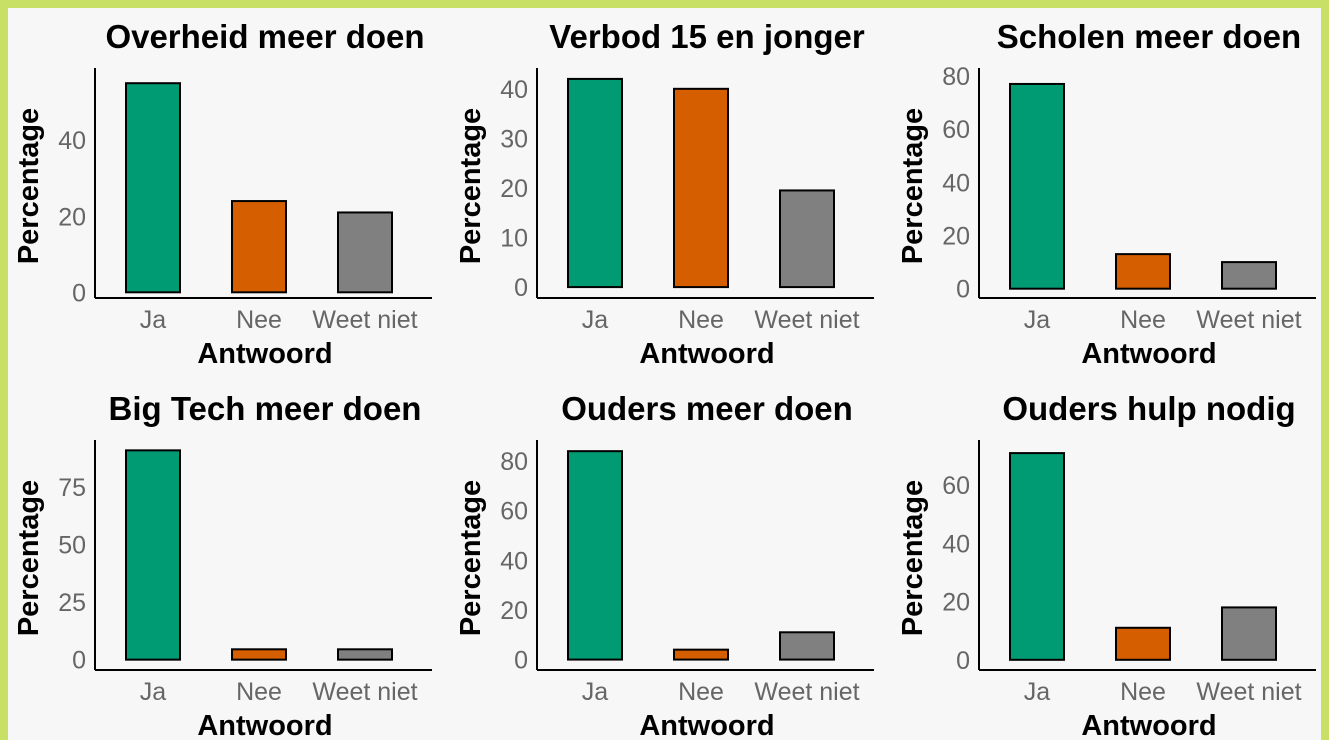 The height and width of the screenshot is (740, 1329). Describe the element at coordinates (72, 488) in the screenshot. I see `y-tick-label: 75` at that location.